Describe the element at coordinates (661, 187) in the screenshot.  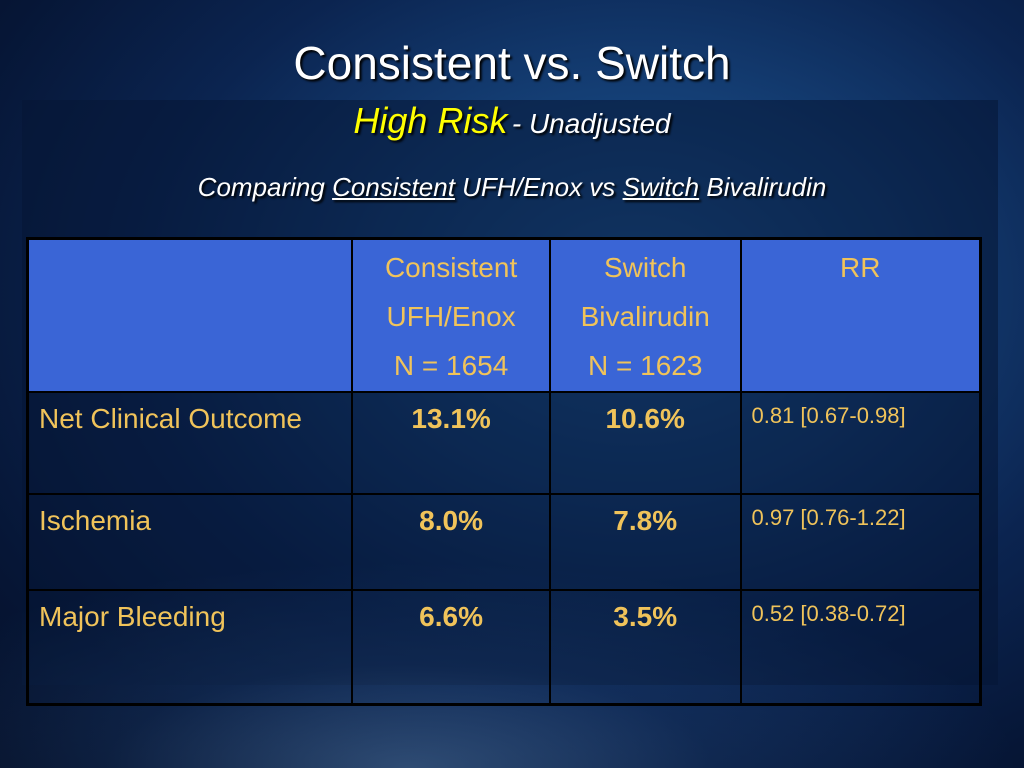
I see `caption-switch: Switch` at that location.